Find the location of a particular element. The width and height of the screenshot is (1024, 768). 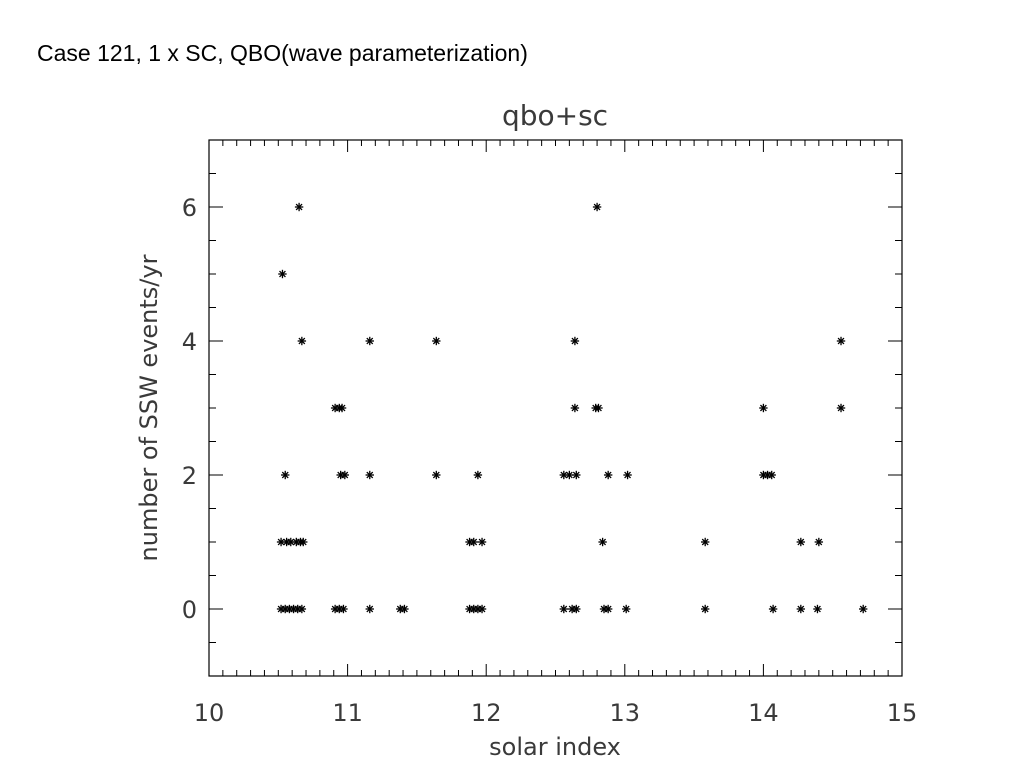

chart-title: qbo+sc is located at coordinates (555, 115).